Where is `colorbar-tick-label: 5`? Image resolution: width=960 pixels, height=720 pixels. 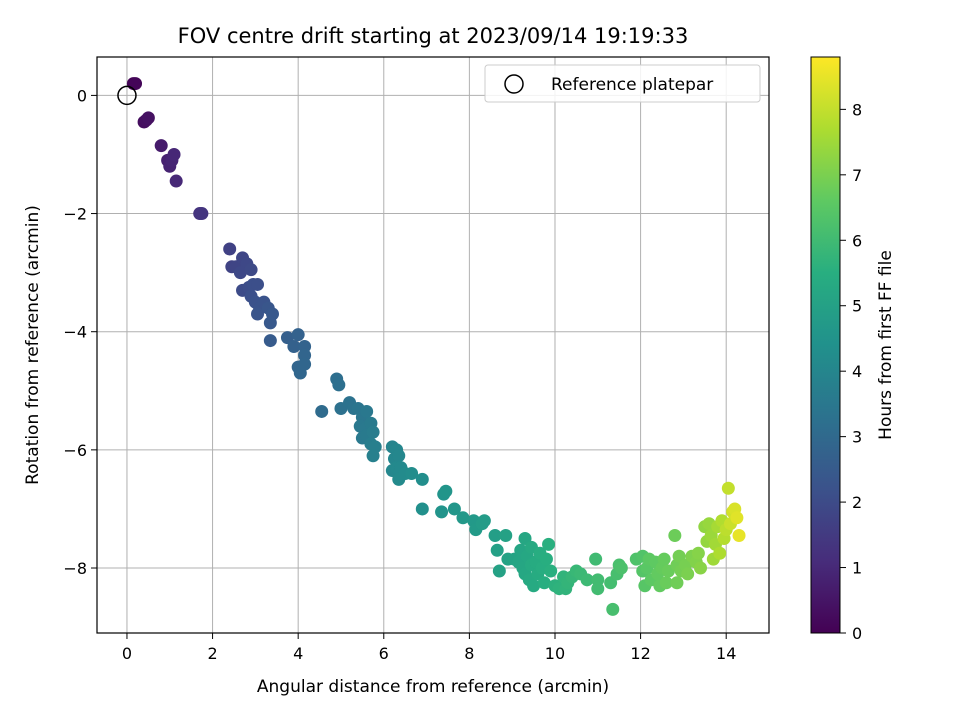
colorbar-tick-label: 5 is located at coordinates (857, 306).